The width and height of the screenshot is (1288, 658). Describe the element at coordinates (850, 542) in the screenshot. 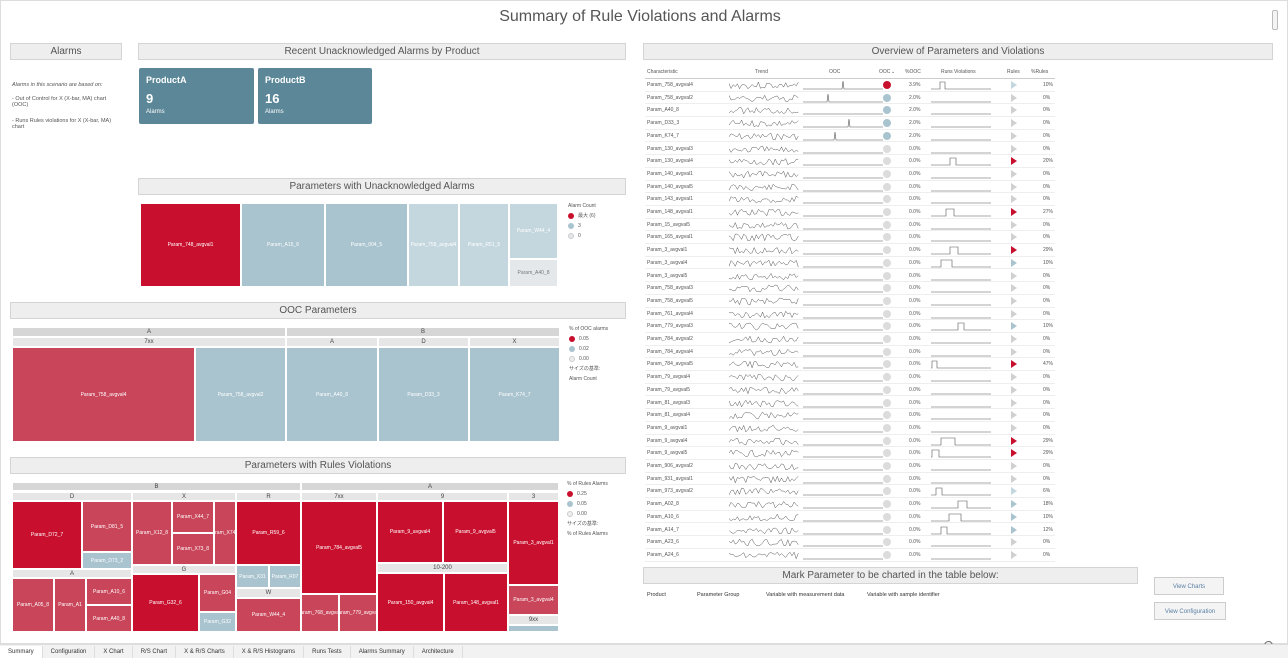

I see `table-row: Param_A23_6 0.0% 0%` at that location.